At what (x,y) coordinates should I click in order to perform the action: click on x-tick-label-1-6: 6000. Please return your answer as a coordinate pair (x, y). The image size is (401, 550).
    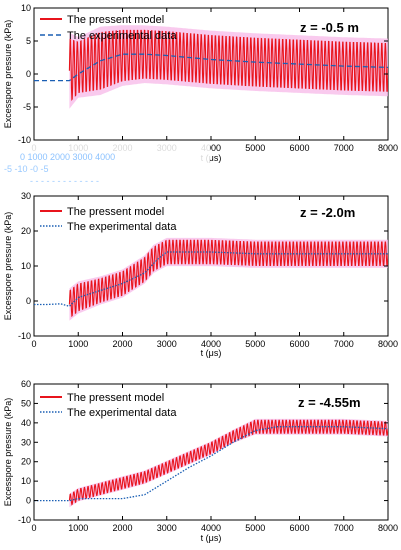
    Looking at the image, I should click on (299, 148).